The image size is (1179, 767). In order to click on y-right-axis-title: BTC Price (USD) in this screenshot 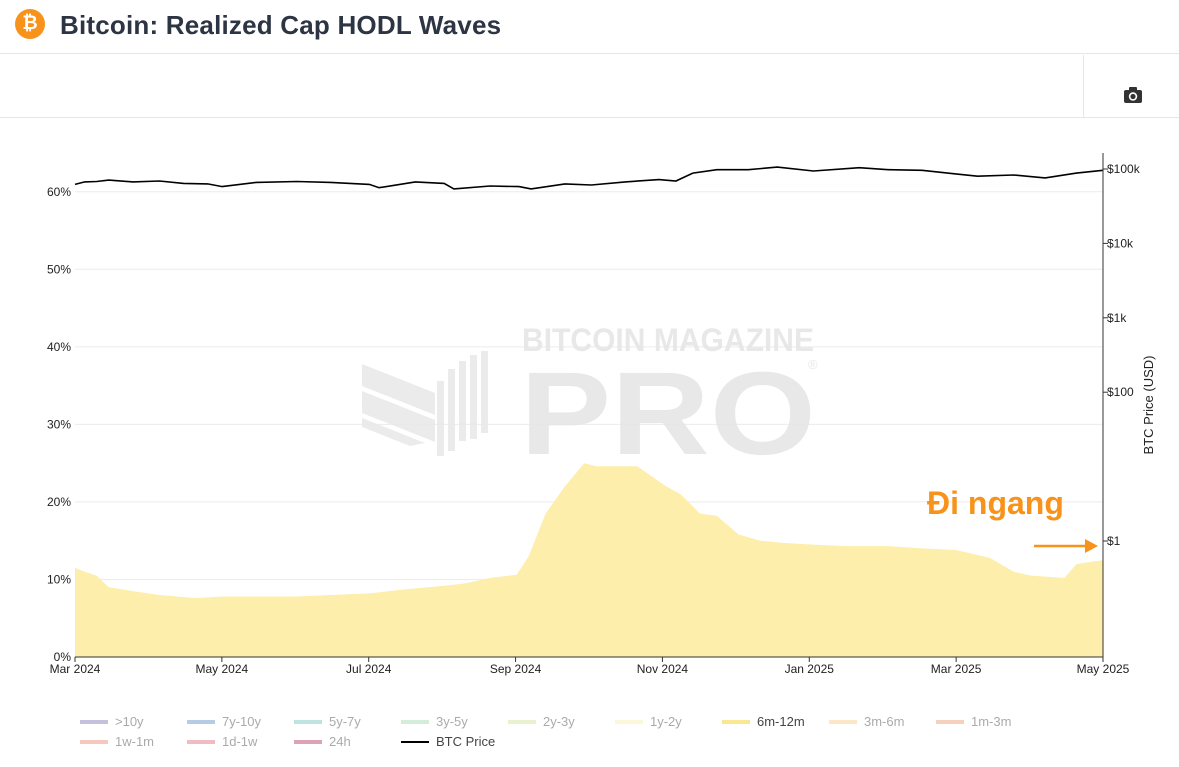, I will do `click(1148, 405)`.